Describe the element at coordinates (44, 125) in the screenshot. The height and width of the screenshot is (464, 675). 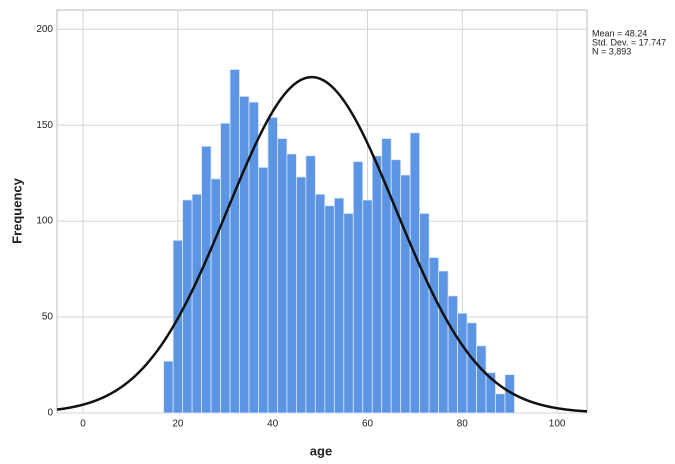
I see `y-tick-label: 150` at that location.